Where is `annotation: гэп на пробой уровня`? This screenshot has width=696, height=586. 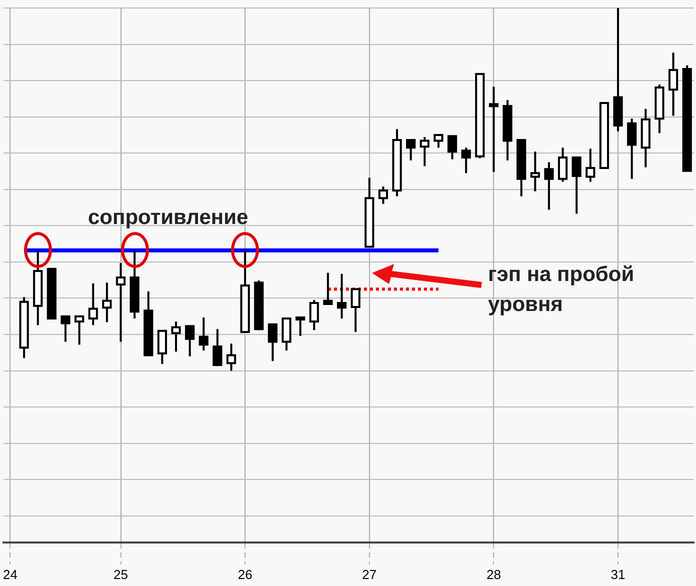 annotation: гэп на пробой уровня is located at coordinates (562, 290).